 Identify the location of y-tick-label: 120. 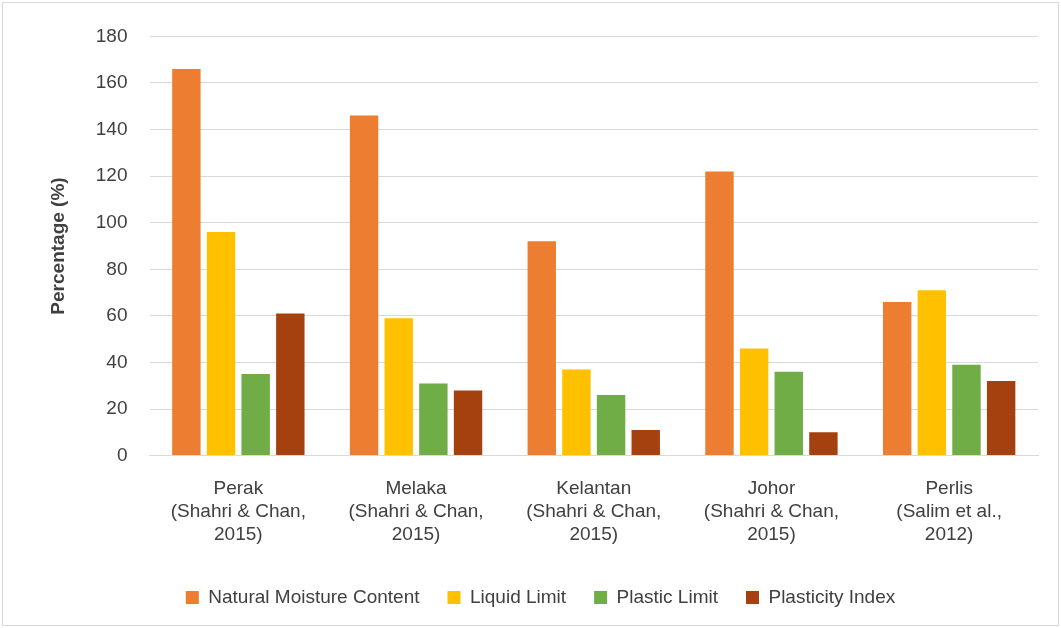
(111, 175).